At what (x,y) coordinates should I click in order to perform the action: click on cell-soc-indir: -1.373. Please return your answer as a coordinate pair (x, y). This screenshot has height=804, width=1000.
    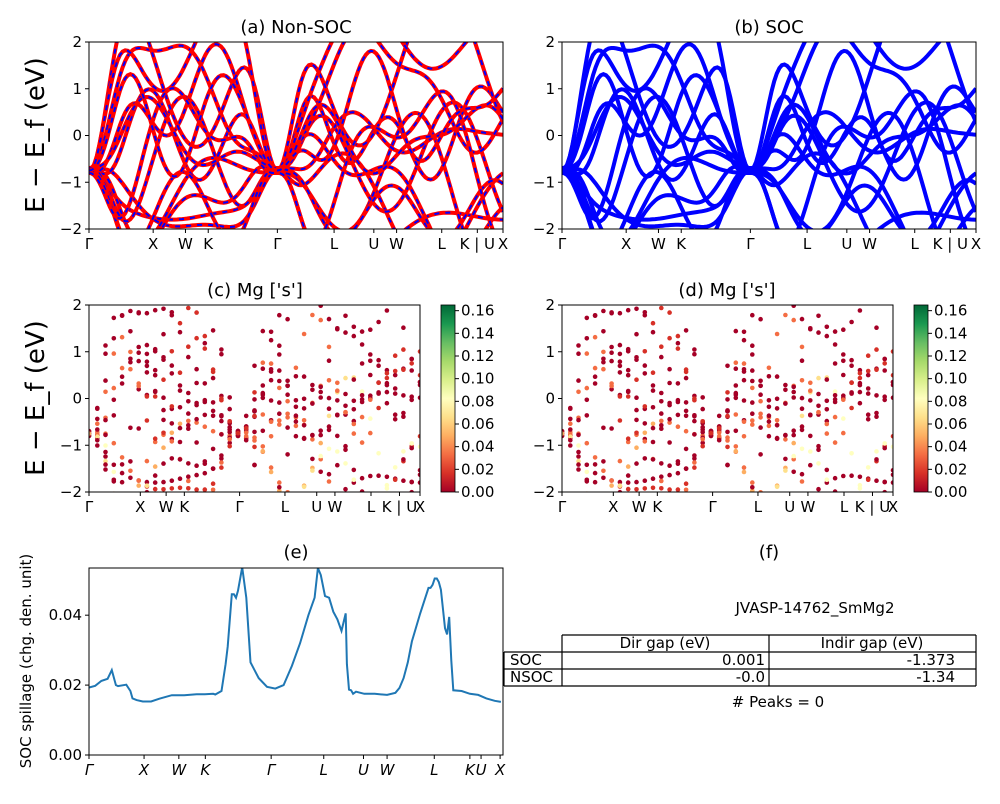
    Looking at the image, I should click on (931, 660).